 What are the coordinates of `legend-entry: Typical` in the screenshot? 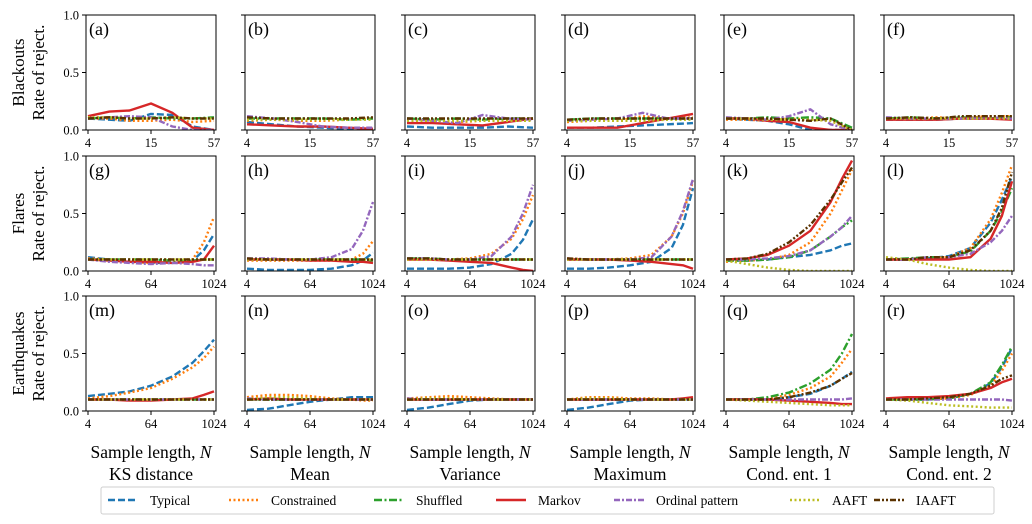 It's located at (149, 500).